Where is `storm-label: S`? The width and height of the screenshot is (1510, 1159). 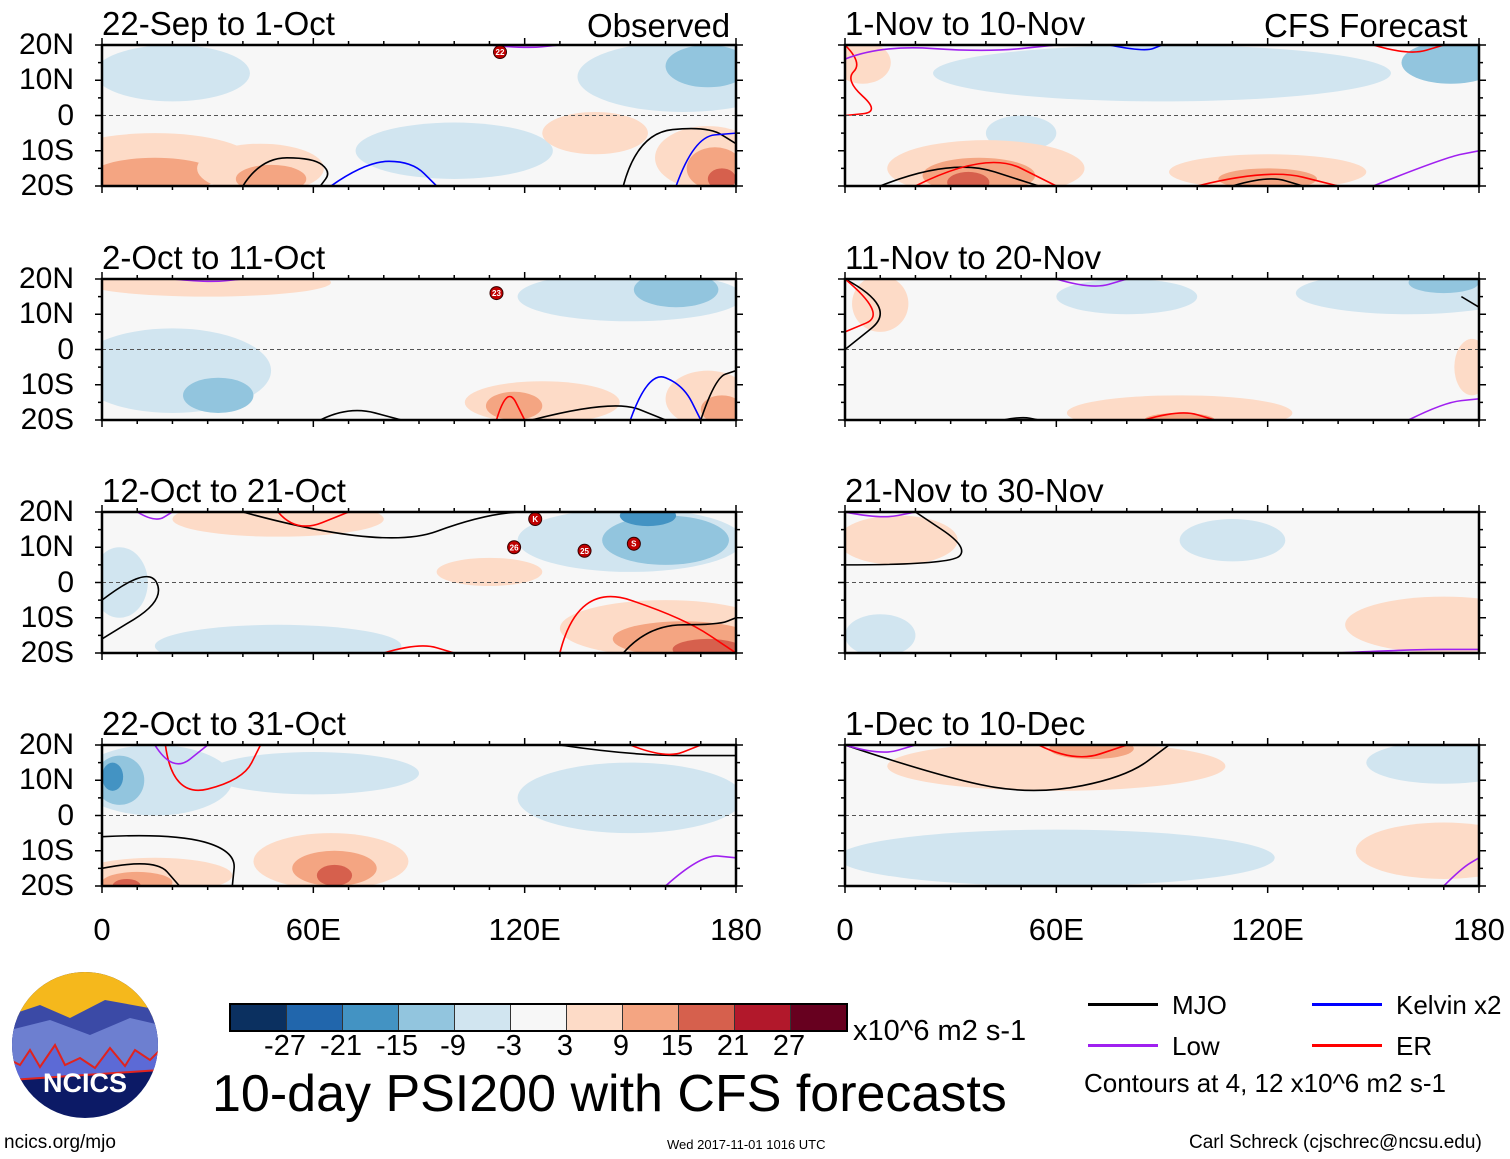 storm-label: S is located at coordinates (634, 544).